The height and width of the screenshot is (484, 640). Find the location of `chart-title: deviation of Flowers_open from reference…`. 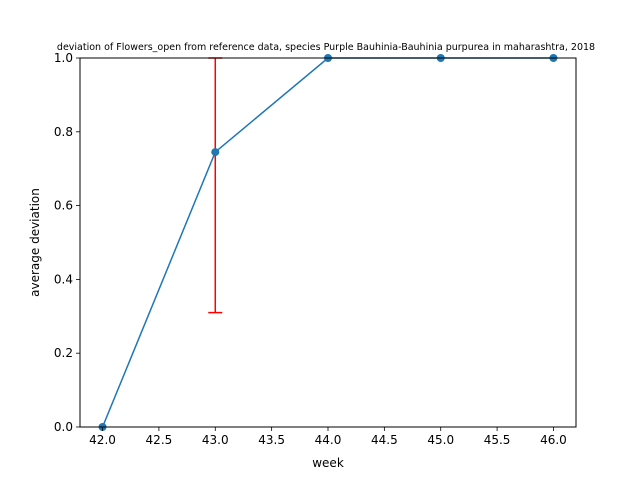

chart-title: deviation of Flowers_open from reference… is located at coordinates (326, 47).